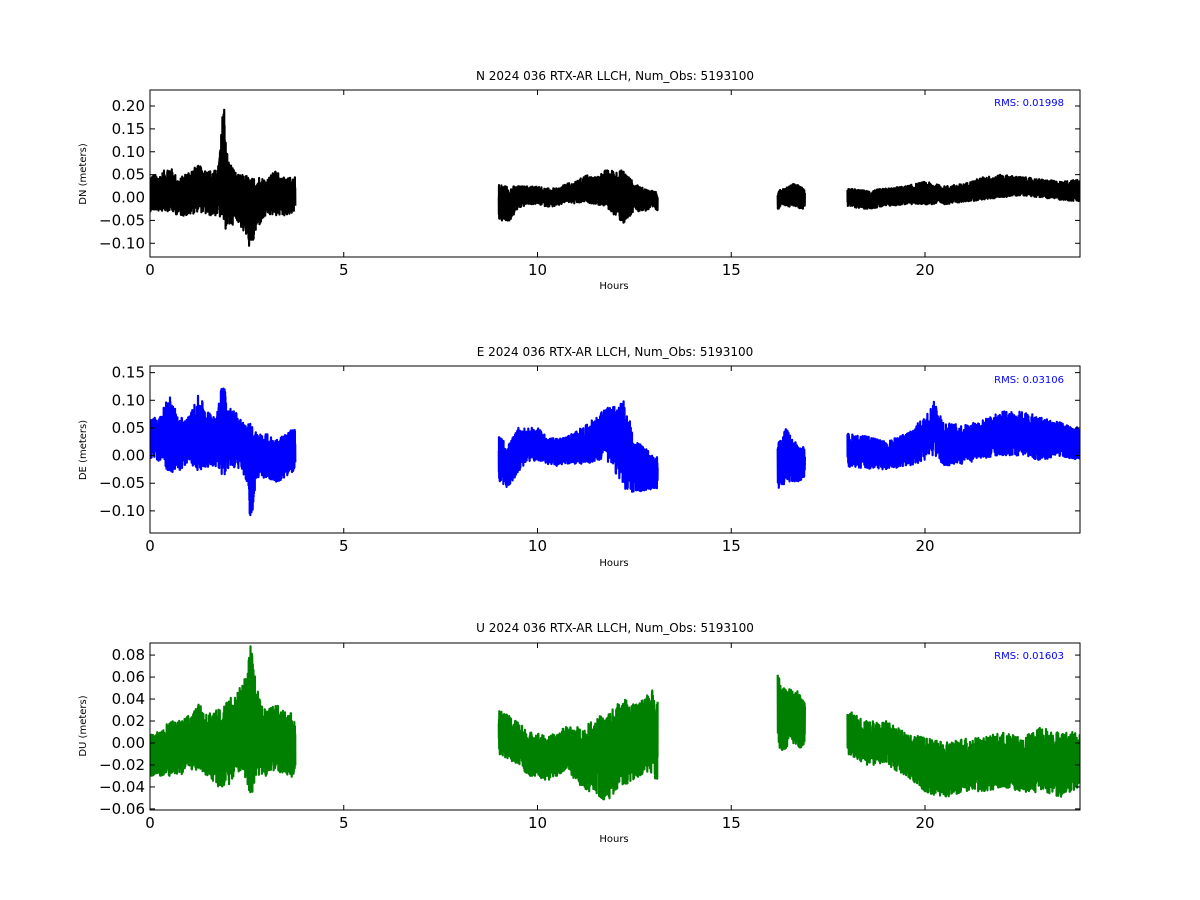 This screenshot has height=900, width=1200. I want to click on north-x-tick-label: 15, so click(731, 270).